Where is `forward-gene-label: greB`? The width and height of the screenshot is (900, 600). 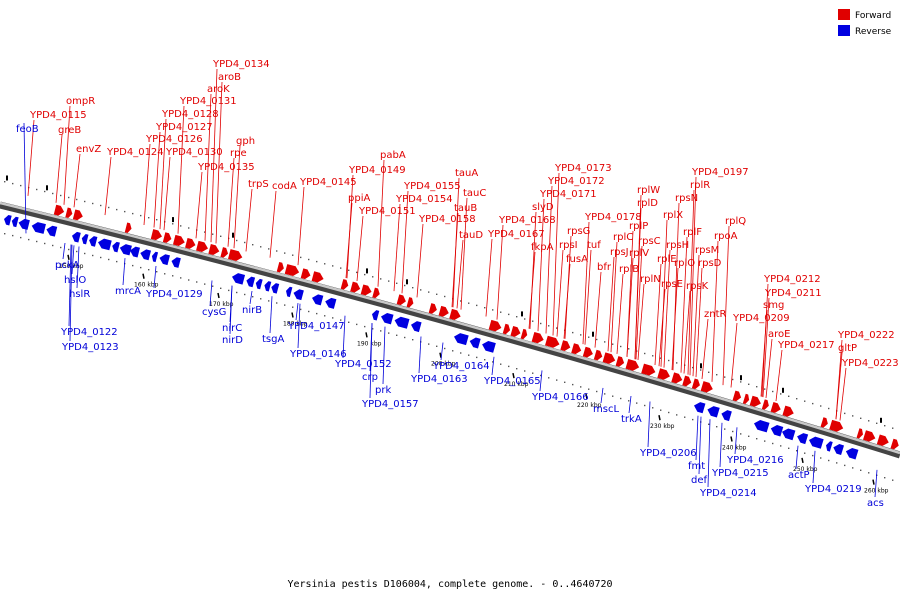 forward-gene-label: greB is located at coordinates (69, 130).